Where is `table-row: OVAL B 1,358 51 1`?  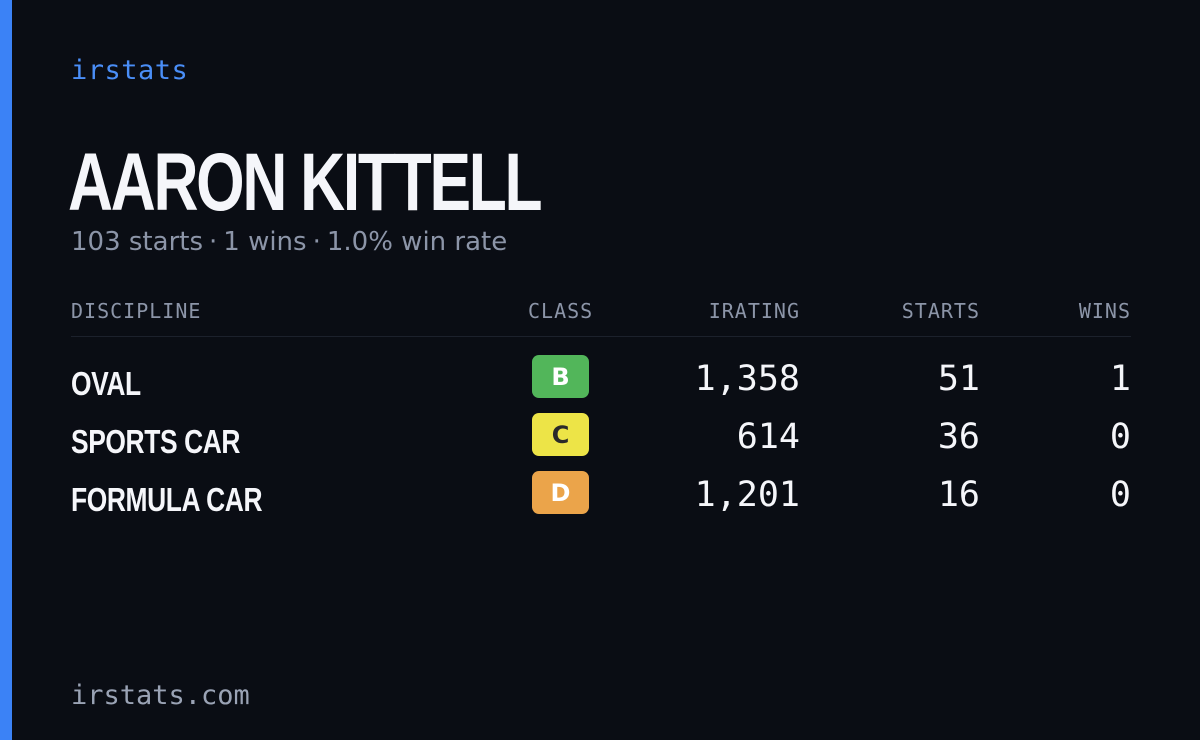
table-row: OVAL B 1,358 51 1 is located at coordinates (601, 369).